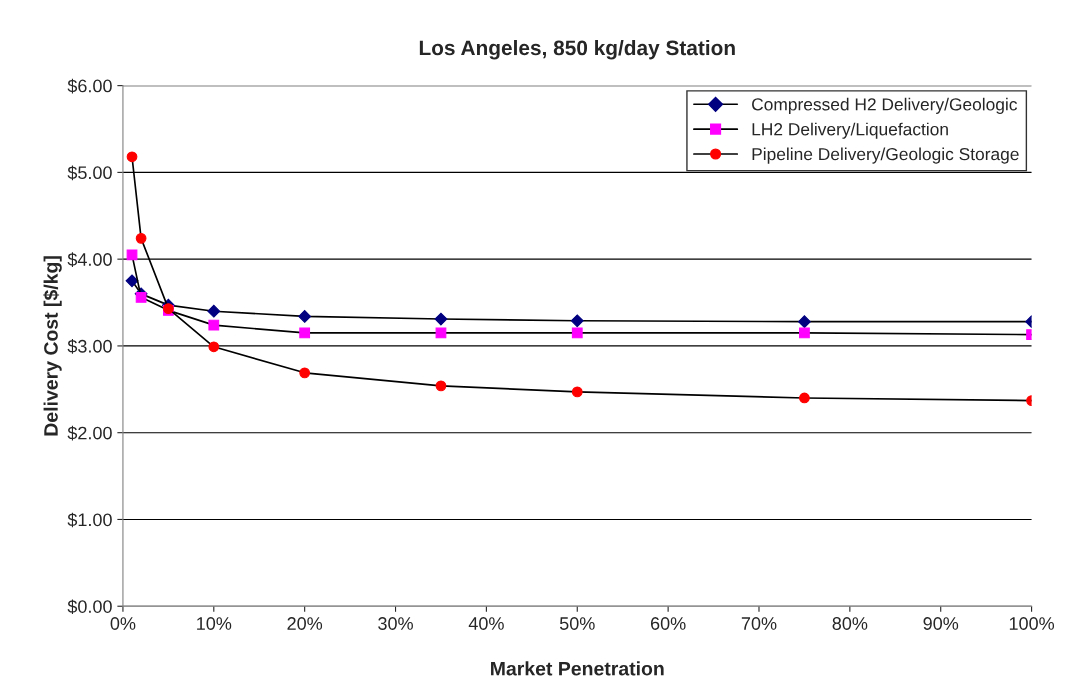  I want to click on y-tick-label: $3.00, so click(89, 346).